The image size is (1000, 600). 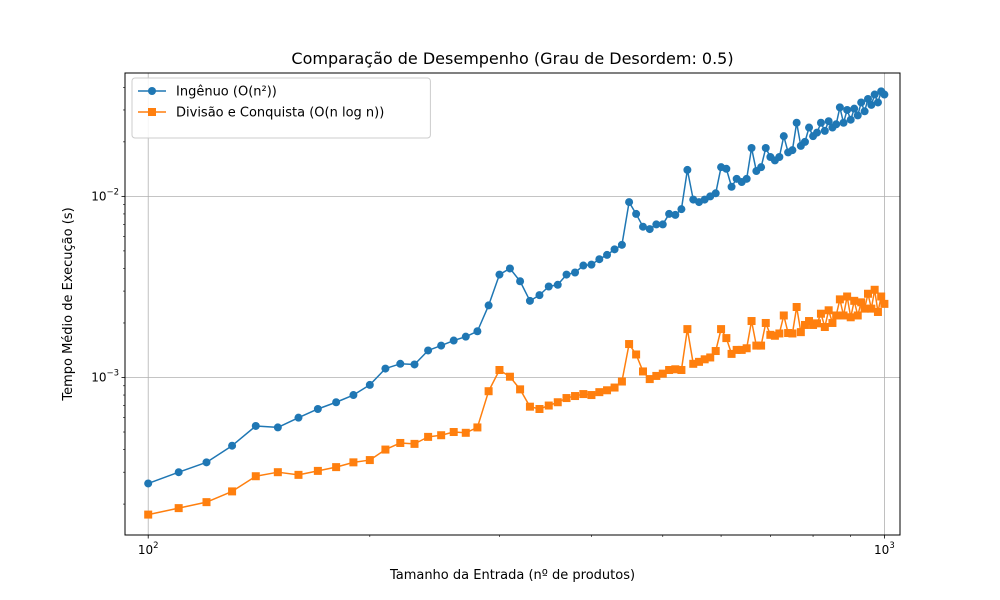 I want to click on legend-item: Divisão e Conquista (O(n log n)), so click(x=261, y=113).